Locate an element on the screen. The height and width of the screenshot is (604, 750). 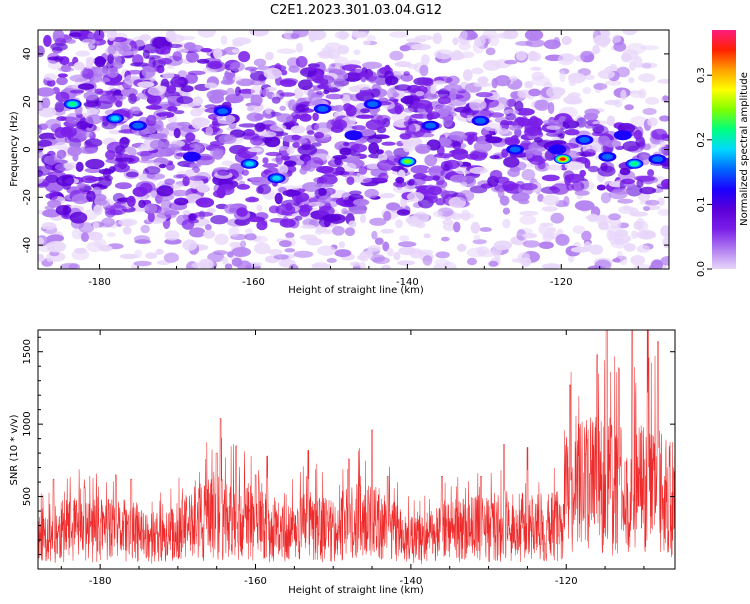
colorbar-gradient is located at coordinates (724, 149).